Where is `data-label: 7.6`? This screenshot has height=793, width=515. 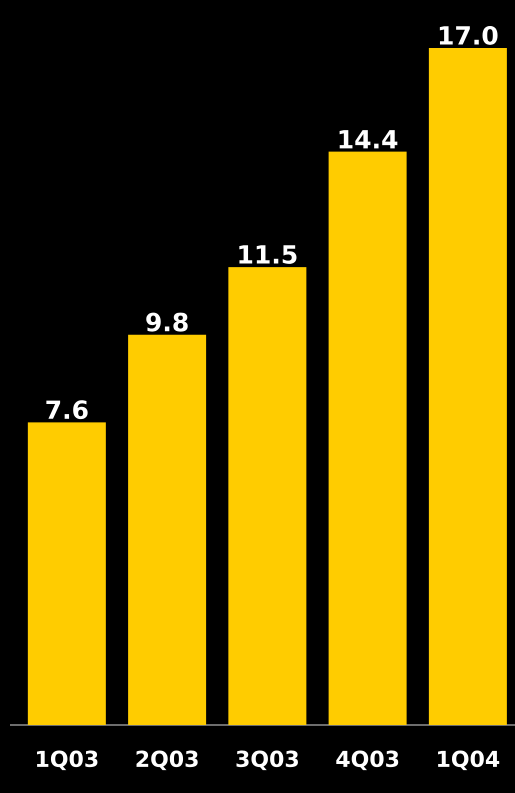
data-label: 7.6 is located at coordinates (67, 410).